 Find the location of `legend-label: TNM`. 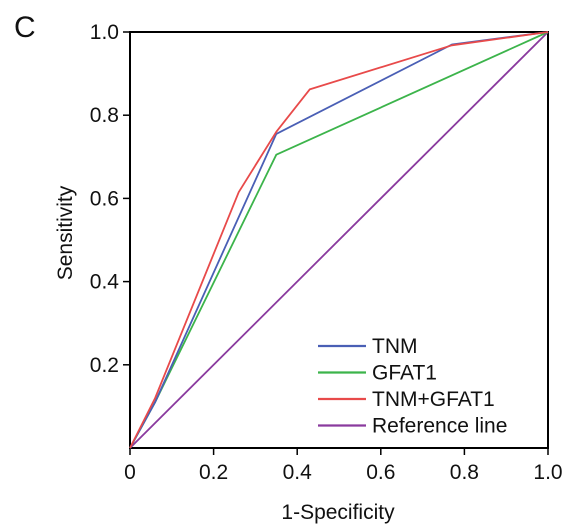

legend-label: TNM is located at coordinates (395, 346).